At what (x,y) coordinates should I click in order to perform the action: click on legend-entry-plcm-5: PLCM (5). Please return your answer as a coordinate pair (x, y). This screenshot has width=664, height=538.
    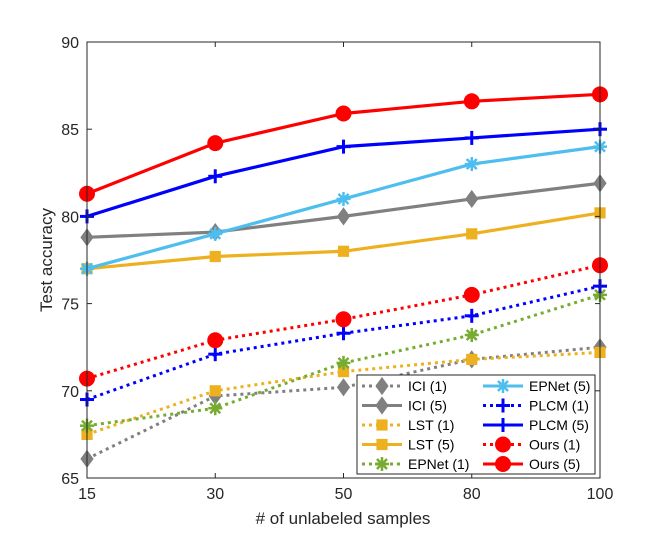
    Looking at the image, I should click on (536, 425).